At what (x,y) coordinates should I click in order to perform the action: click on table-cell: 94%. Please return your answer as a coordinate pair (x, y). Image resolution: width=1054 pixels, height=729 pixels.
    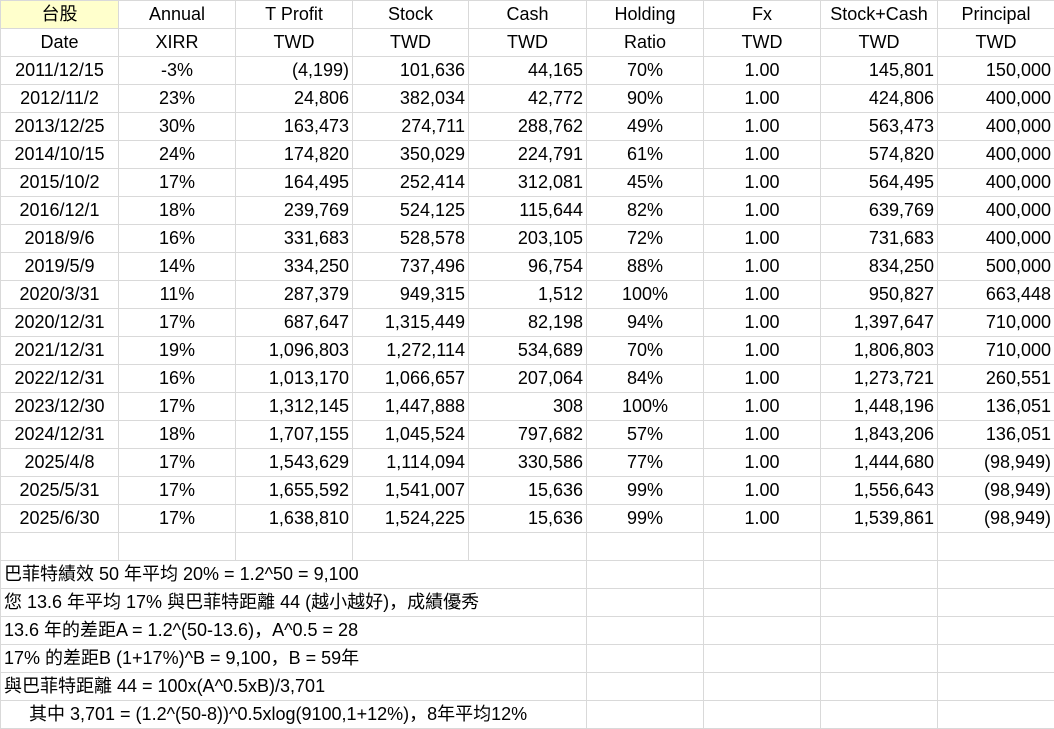
    Looking at the image, I should click on (645, 322).